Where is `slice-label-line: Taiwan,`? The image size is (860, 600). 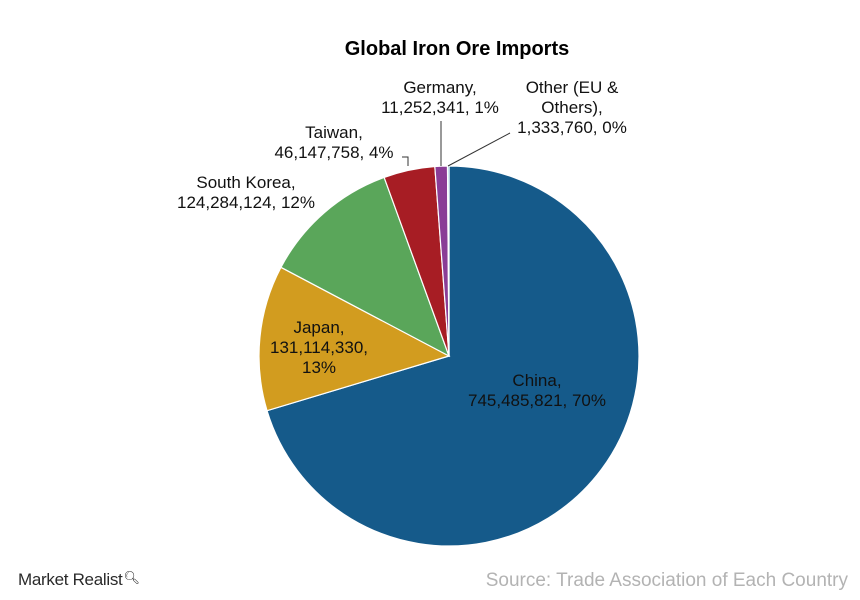 slice-label-line: Taiwan, is located at coordinates (334, 132).